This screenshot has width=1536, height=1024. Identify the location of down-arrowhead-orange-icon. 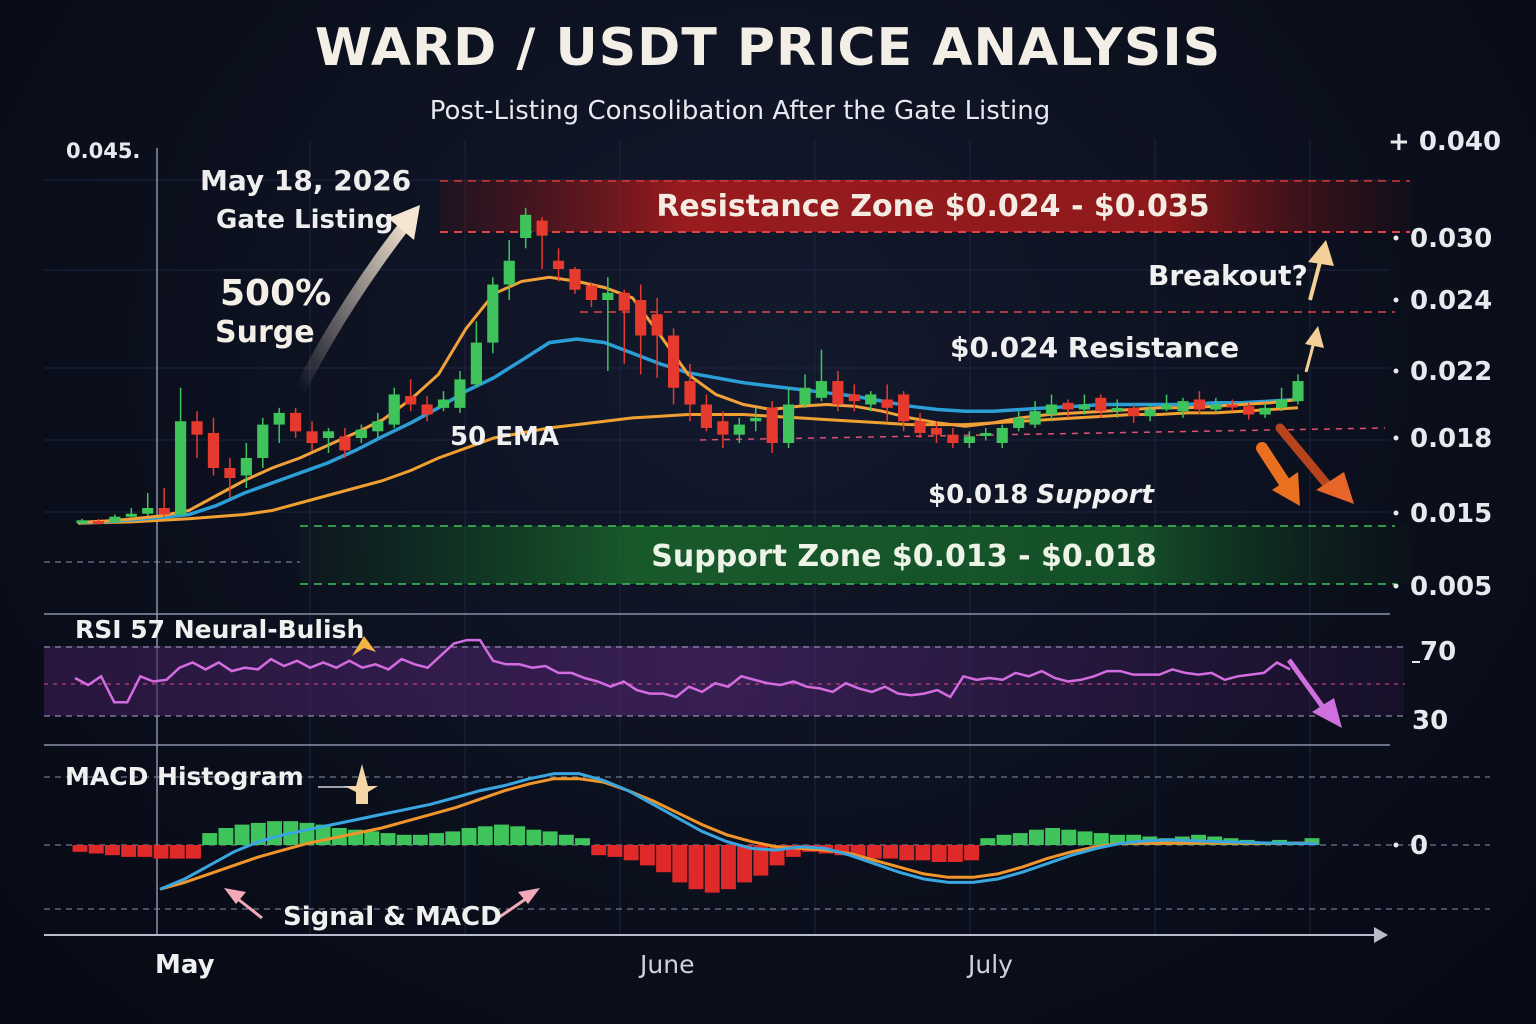
(1286, 489).